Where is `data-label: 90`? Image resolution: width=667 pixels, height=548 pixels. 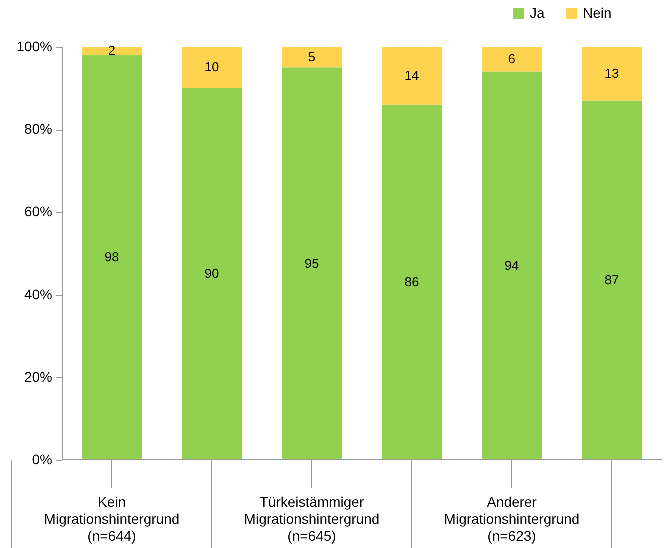
data-label: 90 is located at coordinates (212, 274).